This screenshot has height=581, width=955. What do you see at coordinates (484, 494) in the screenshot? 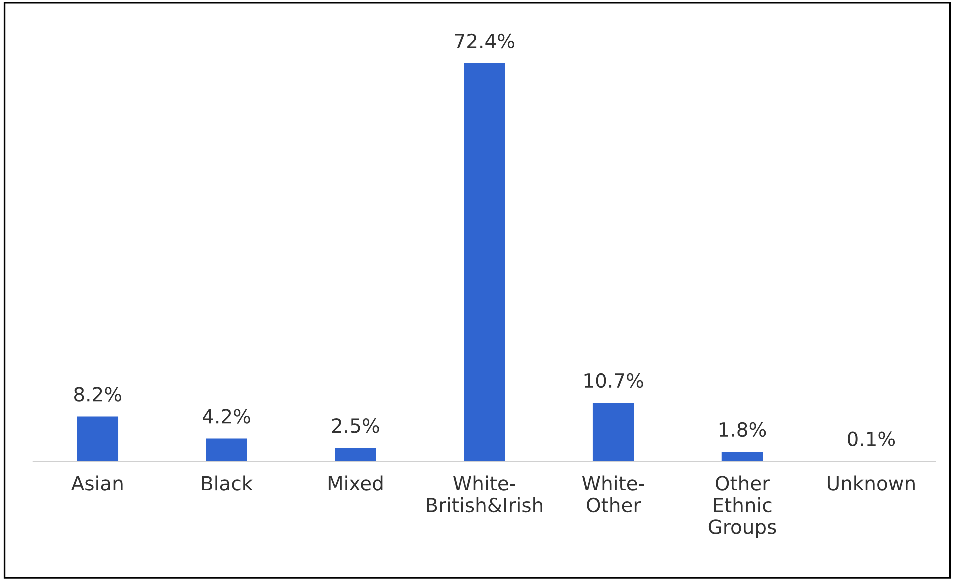
I see `x-tick-label: White- British&Irish` at bounding box center [484, 494].